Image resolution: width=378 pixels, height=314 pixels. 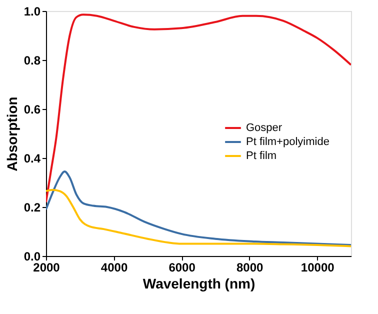 What do you see at coordinates (32, 109) in the screenshot?
I see `y-tick-label: 0.6` at bounding box center [32, 109].